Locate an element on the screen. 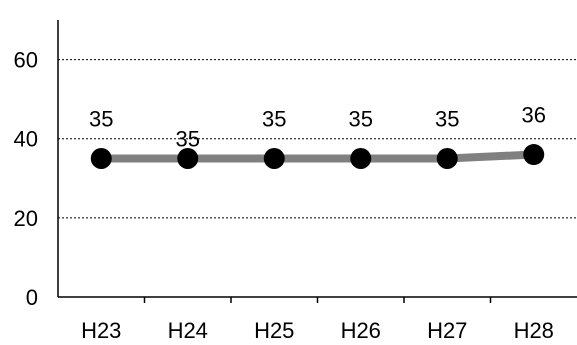 This screenshot has width=577, height=345. data-markers is located at coordinates (317, 156).